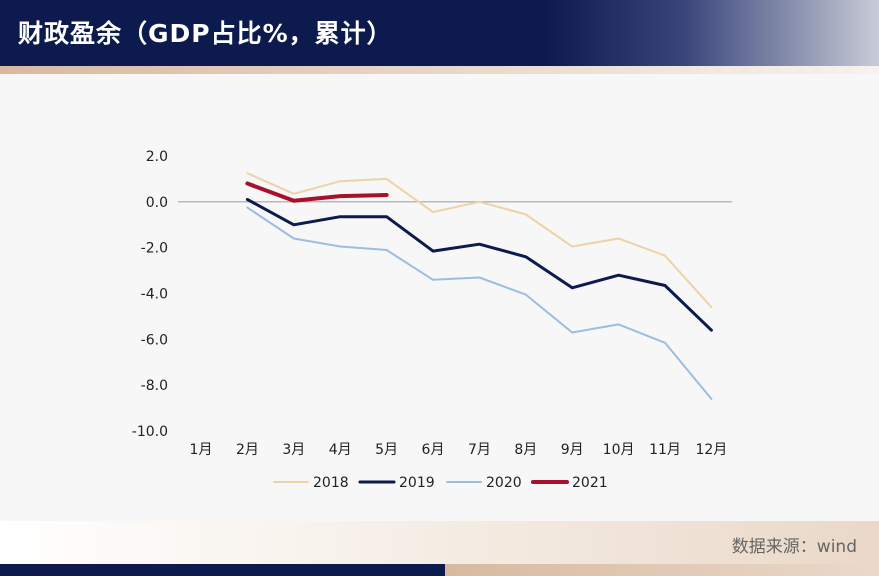 The width and height of the screenshot is (879, 576). What do you see at coordinates (417, 483) in the screenshot?
I see `legend-label: 2019` at bounding box center [417, 483].